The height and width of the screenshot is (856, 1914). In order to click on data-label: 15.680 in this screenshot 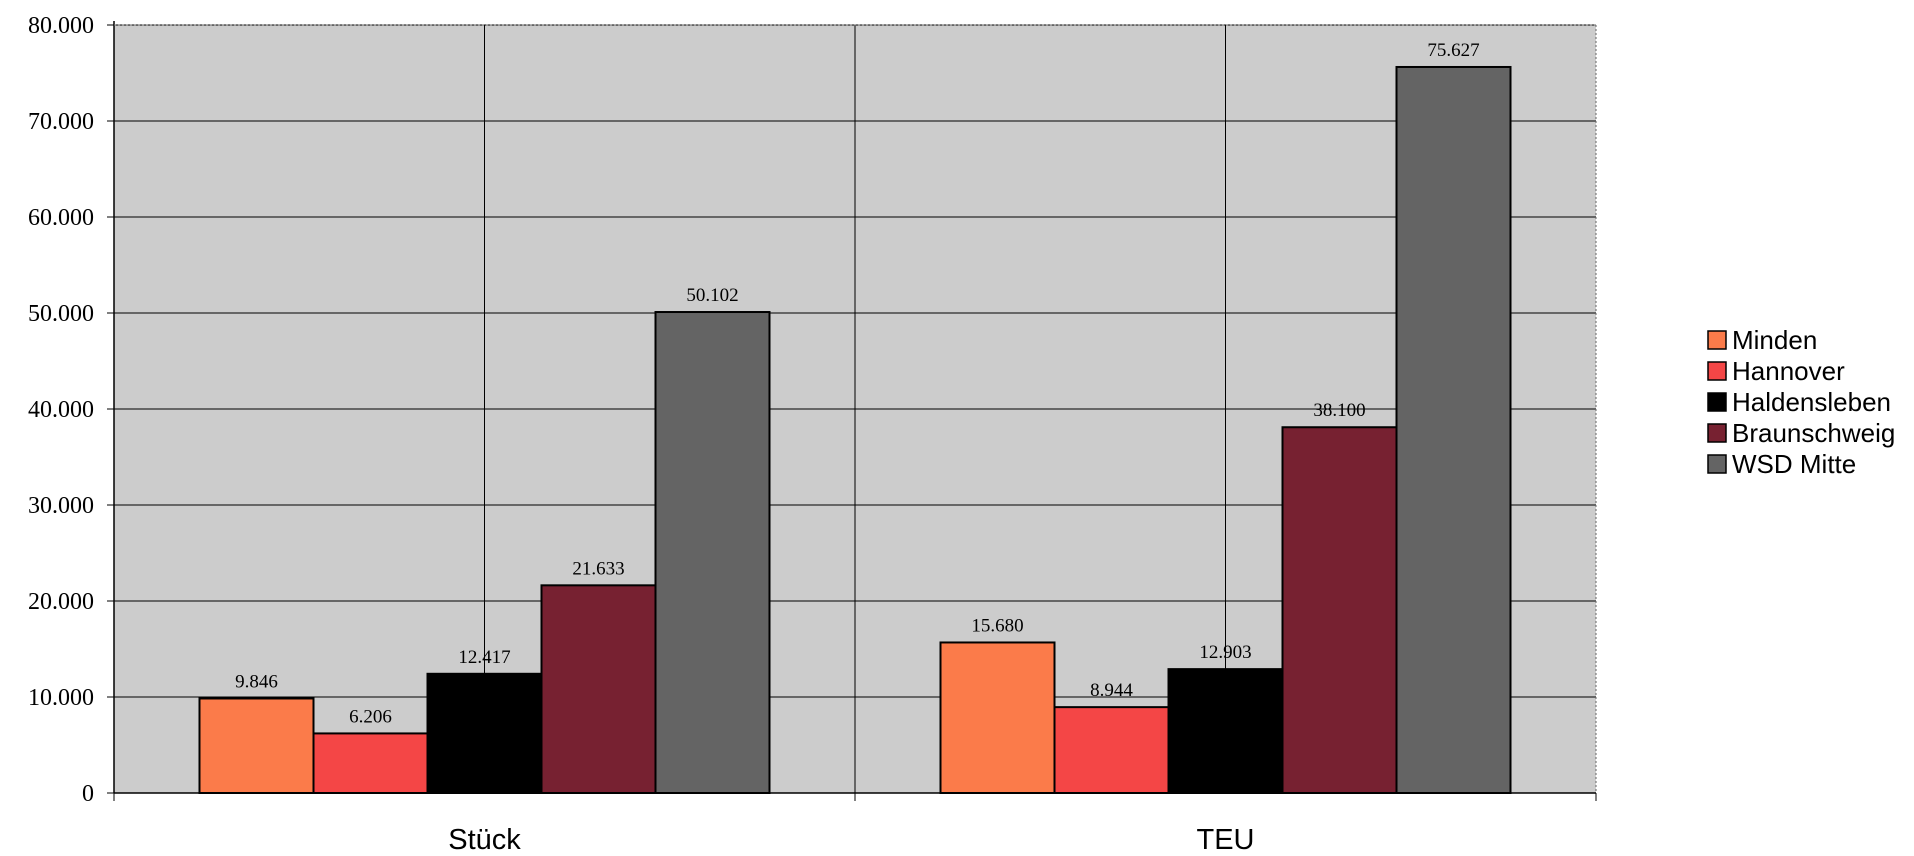, I will do `click(997, 625)`.